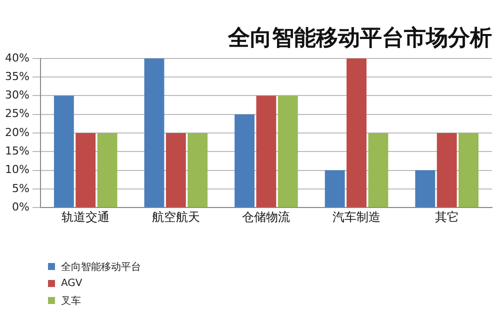  What do you see at coordinates (17, 113) in the screenshot?
I see `y-tick-label: 25%` at bounding box center [17, 113].